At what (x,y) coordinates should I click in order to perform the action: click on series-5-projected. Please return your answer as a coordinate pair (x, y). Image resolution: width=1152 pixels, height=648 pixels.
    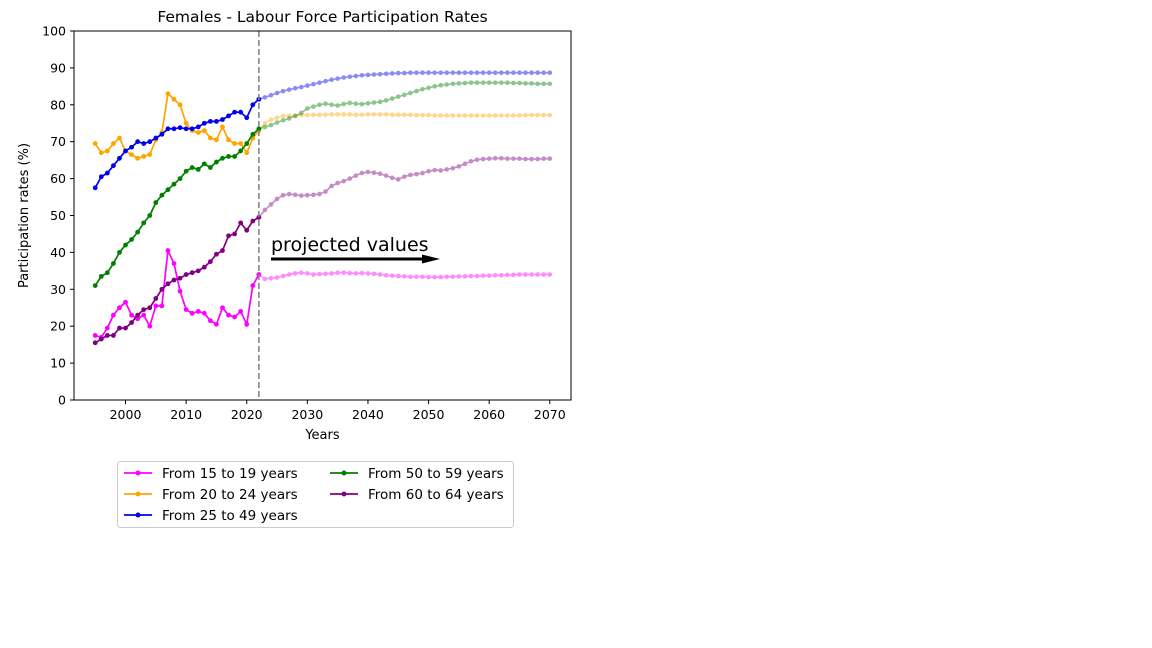
    Looking at the image, I should click on (404, 188).